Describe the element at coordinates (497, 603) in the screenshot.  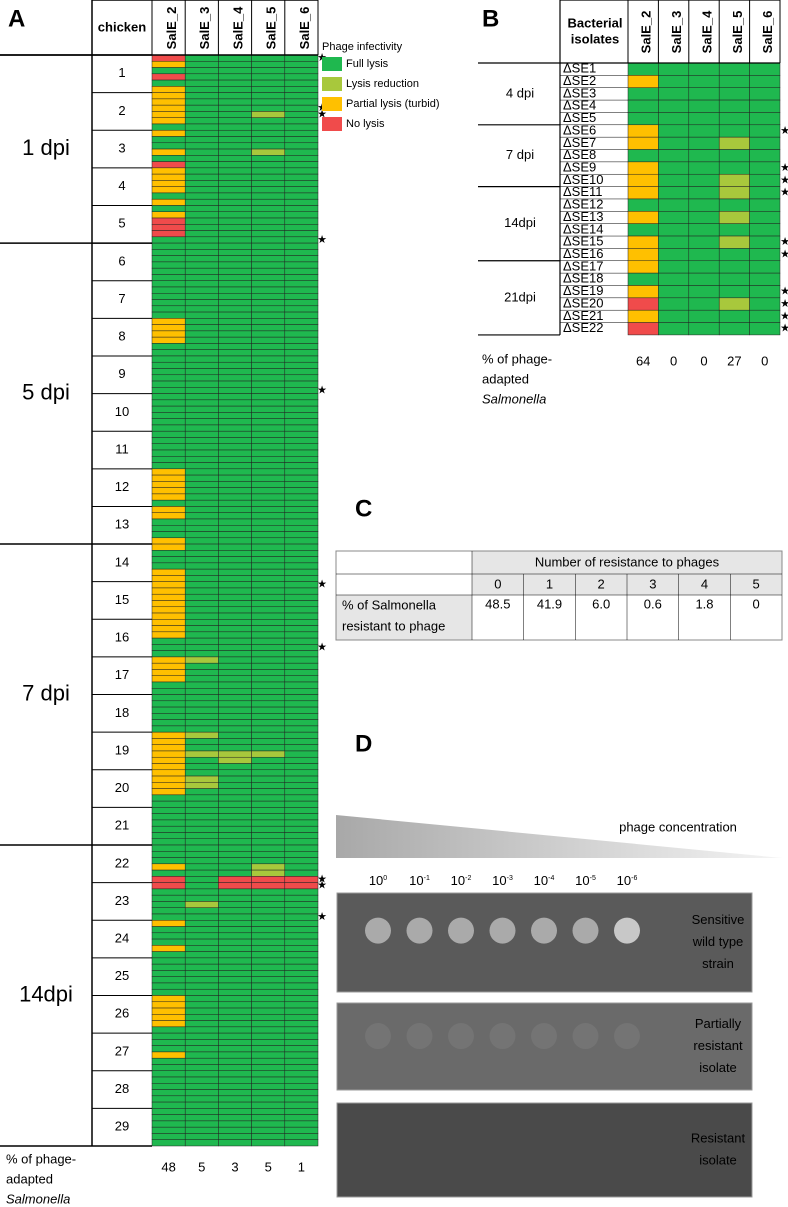
I see `percent-value: 48.5` at that location.